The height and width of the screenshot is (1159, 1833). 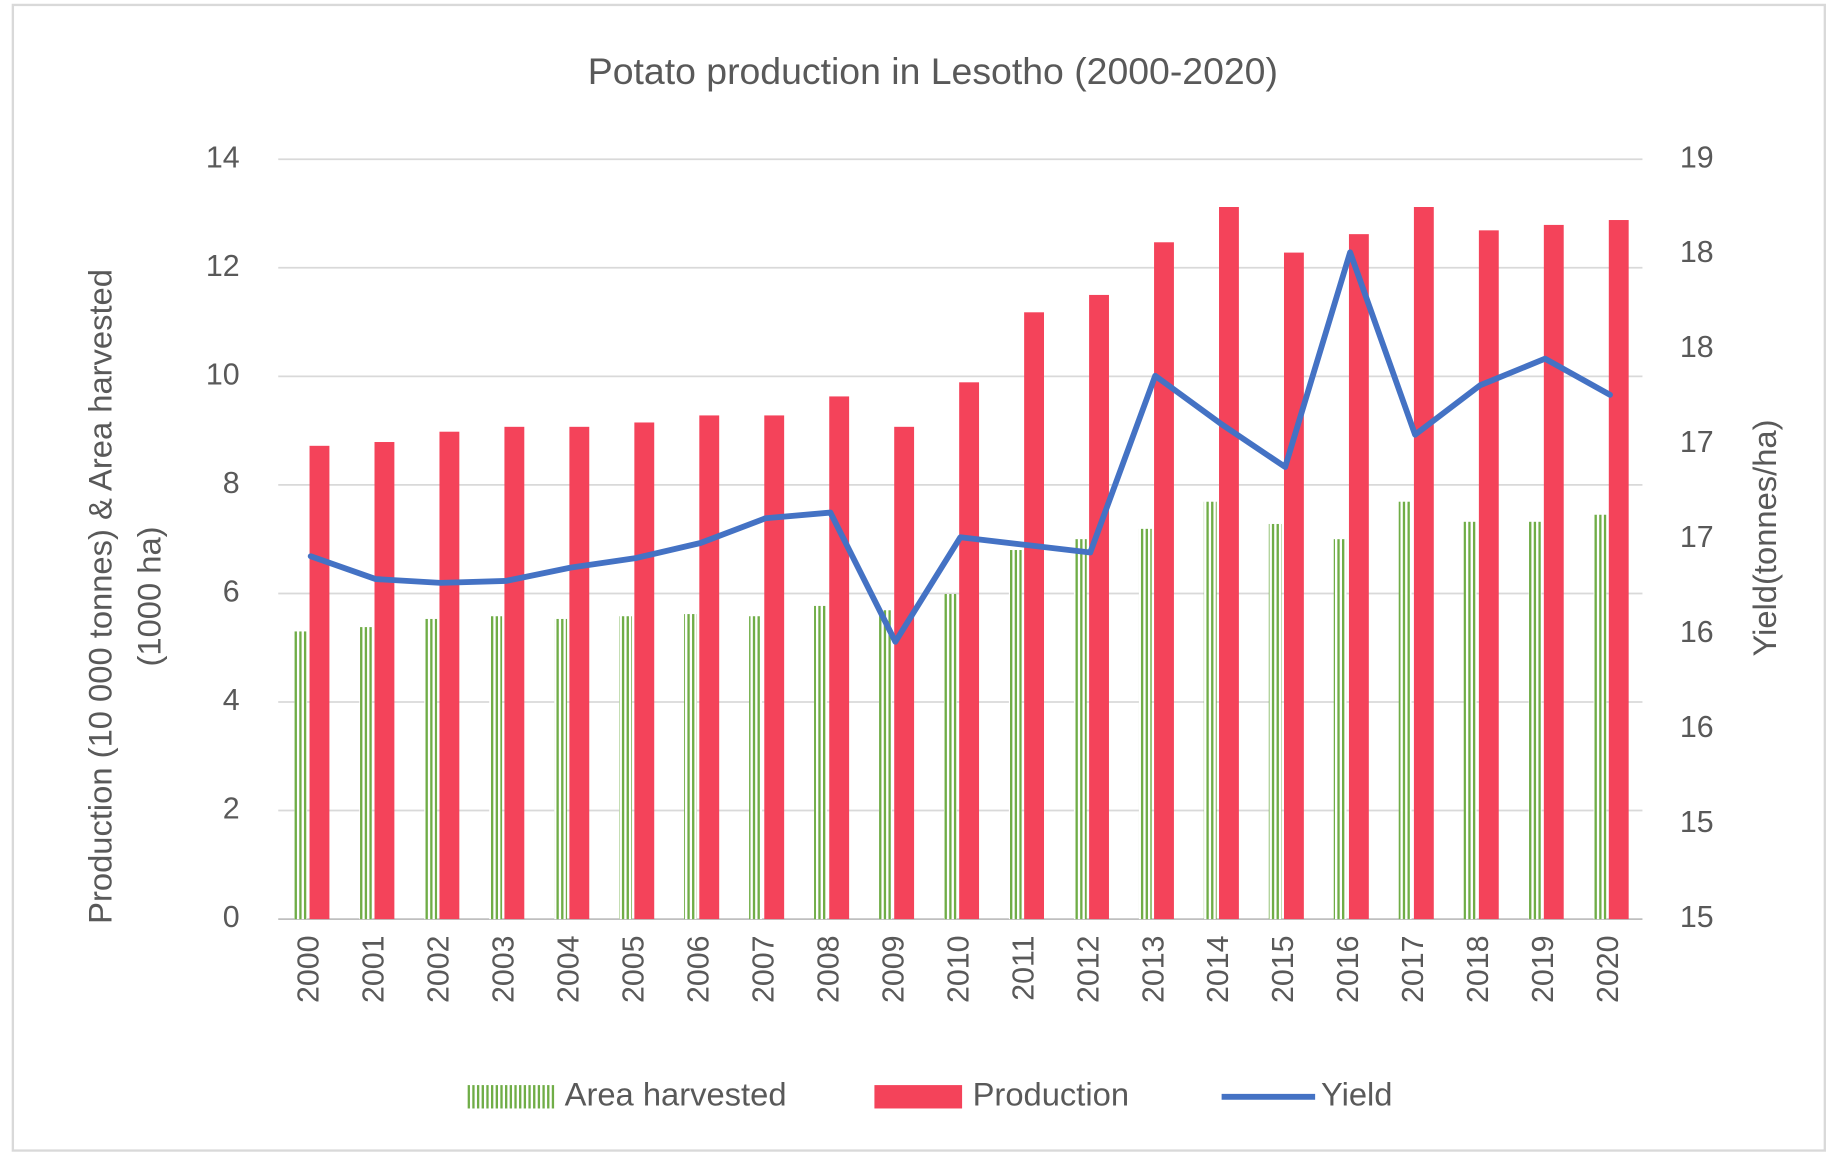 I want to click on y-tick-label: 6, so click(x=231, y=591).